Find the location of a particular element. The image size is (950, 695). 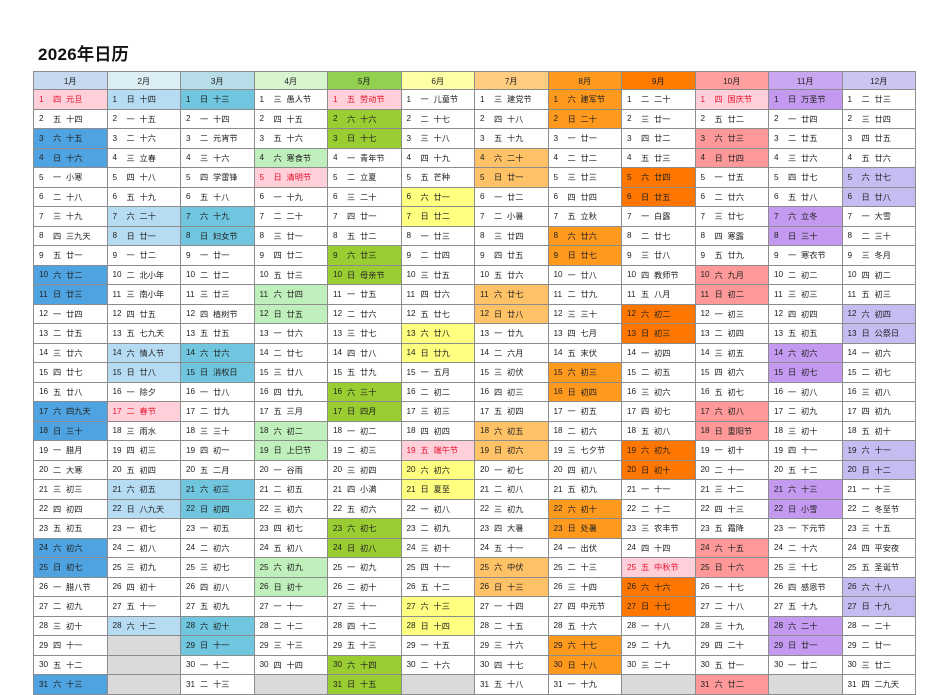

lunar-label: 儿童节 is located at coordinates (446, 100).